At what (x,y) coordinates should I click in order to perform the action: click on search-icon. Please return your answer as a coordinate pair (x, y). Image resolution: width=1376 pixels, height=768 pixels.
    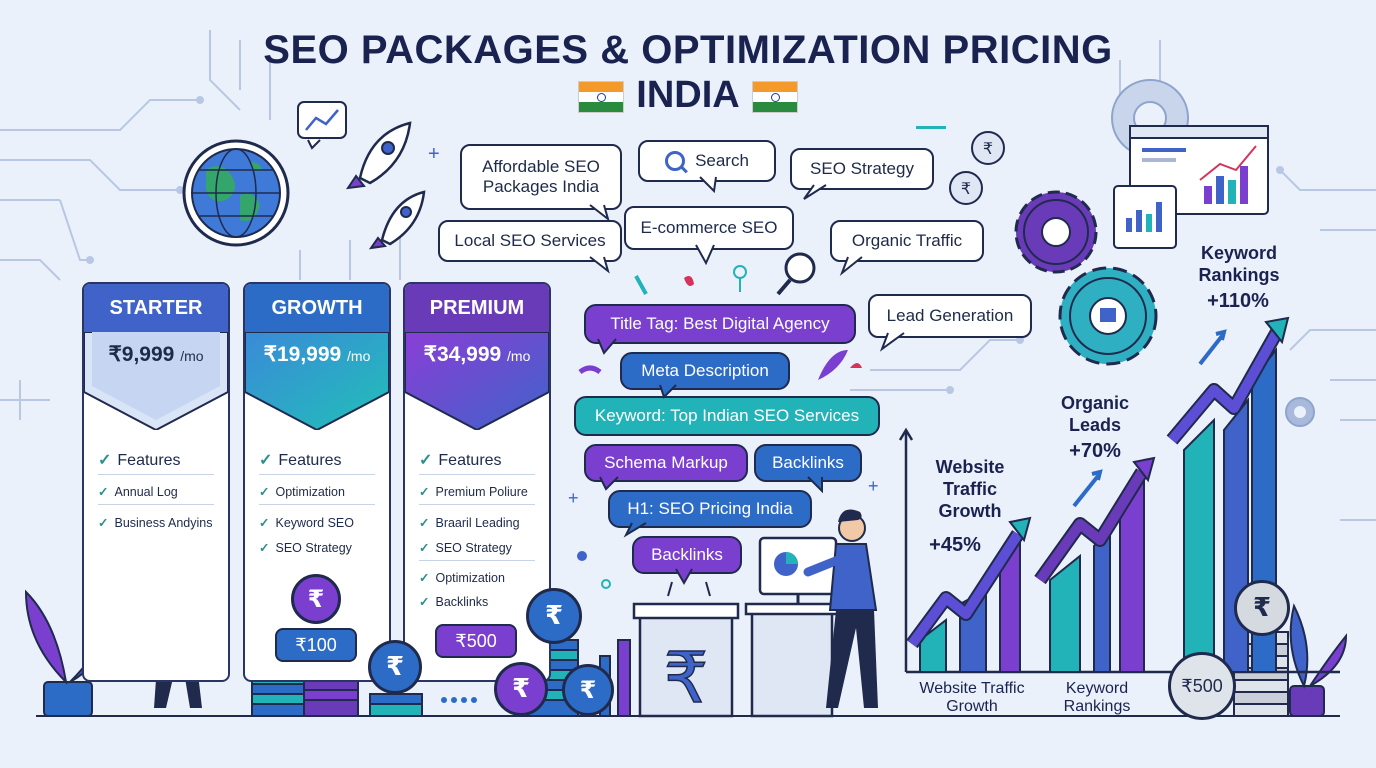
    Looking at the image, I should click on (676, 162).